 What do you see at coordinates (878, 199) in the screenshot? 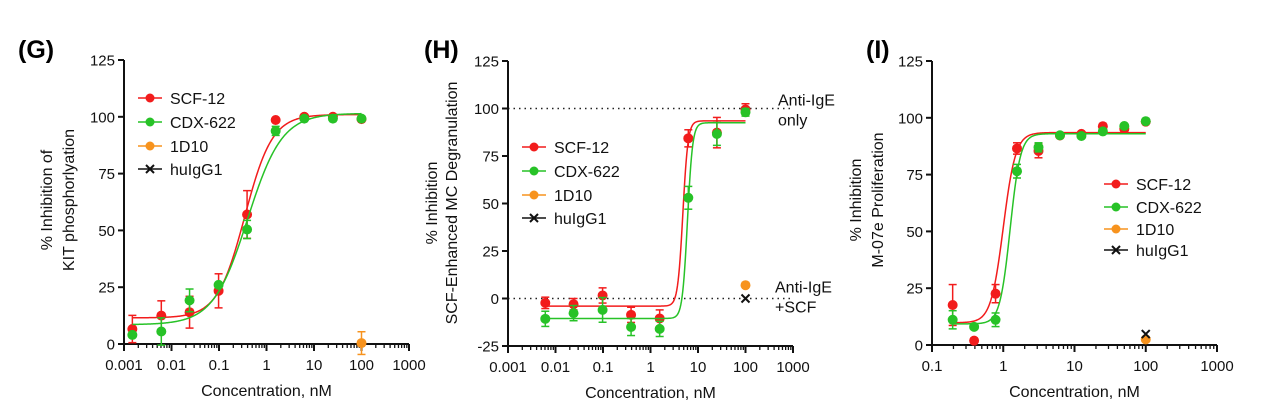
I see `y-axis-label: M-07e Proliferation` at bounding box center [878, 199].